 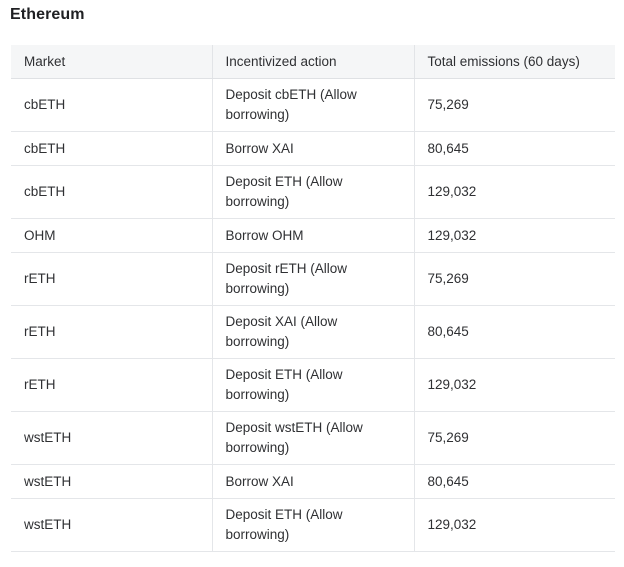 I want to click on table-row: wstETH Borrow XAI 80,645, so click(x=313, y=481).